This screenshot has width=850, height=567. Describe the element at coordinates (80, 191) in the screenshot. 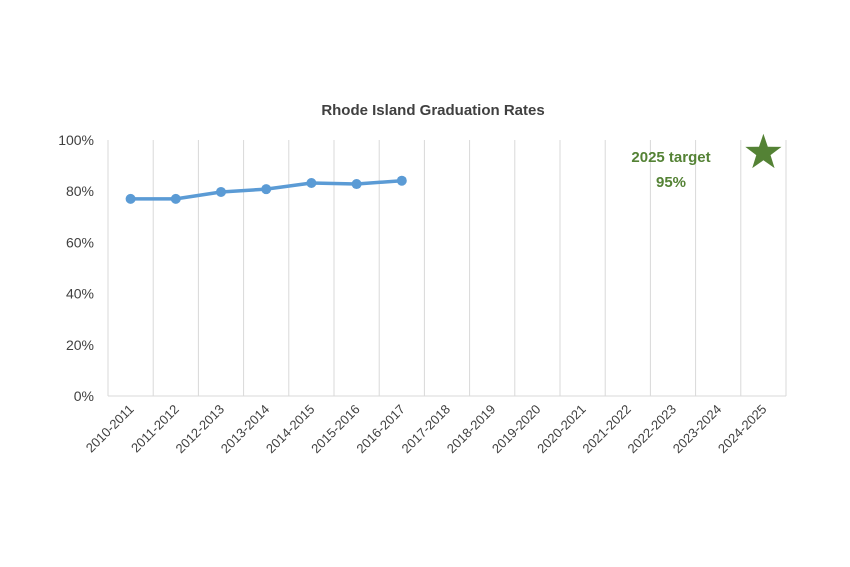

I see `y-tick-label: 80%` at that location.